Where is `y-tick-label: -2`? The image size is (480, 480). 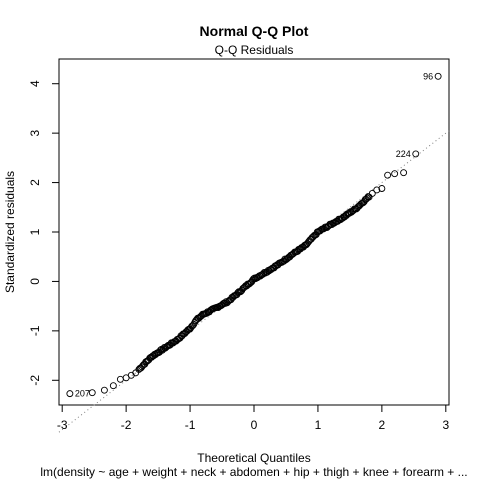 y-tick-label: -2 is located at coordinates (35, 380).